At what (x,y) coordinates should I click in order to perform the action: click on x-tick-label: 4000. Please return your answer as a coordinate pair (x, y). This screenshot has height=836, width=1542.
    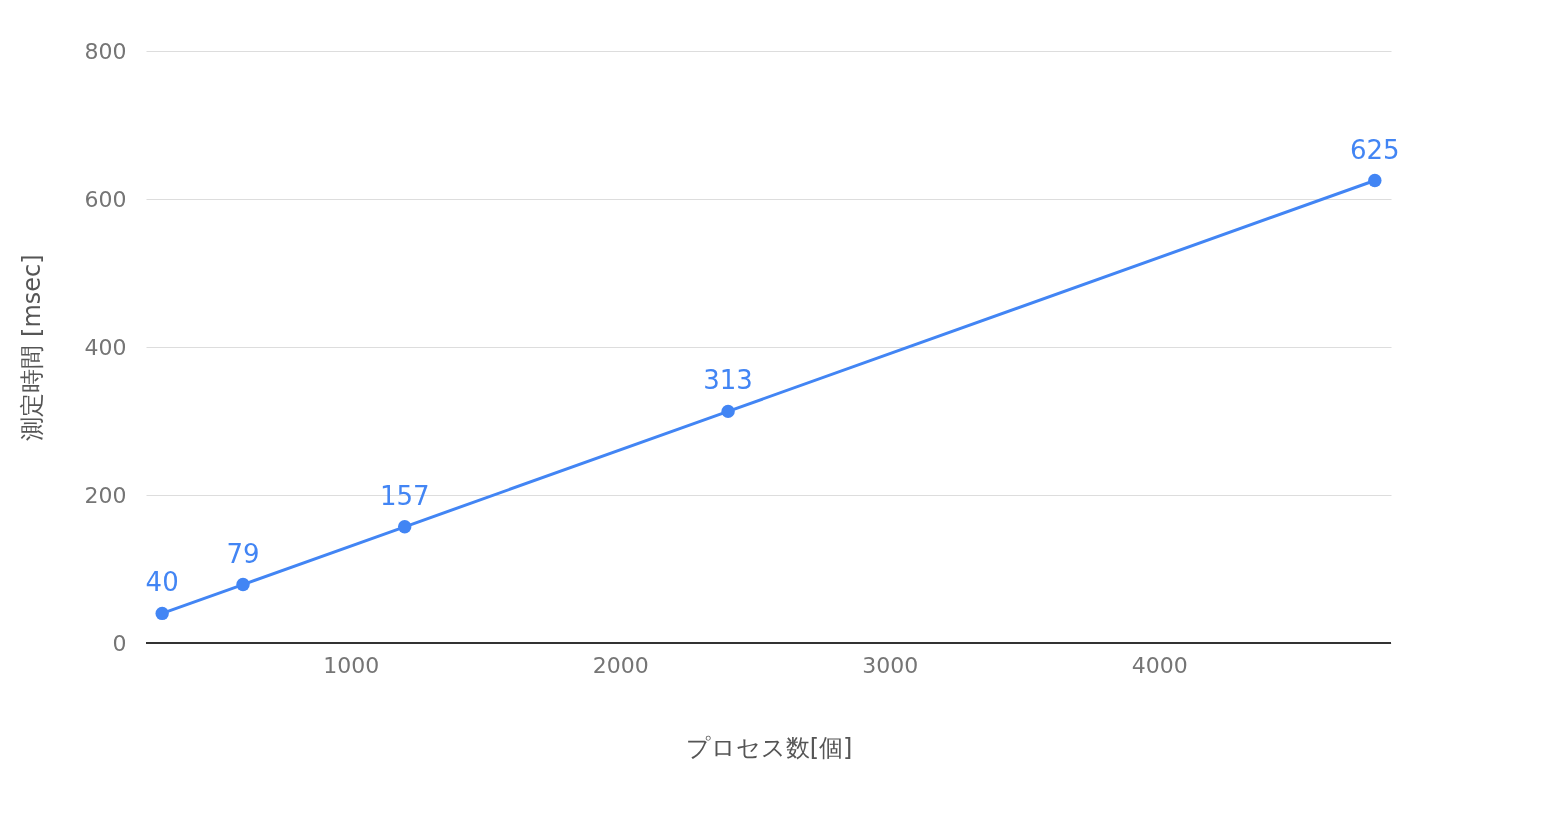
    Looking at the image, I should click on (1159, 665).